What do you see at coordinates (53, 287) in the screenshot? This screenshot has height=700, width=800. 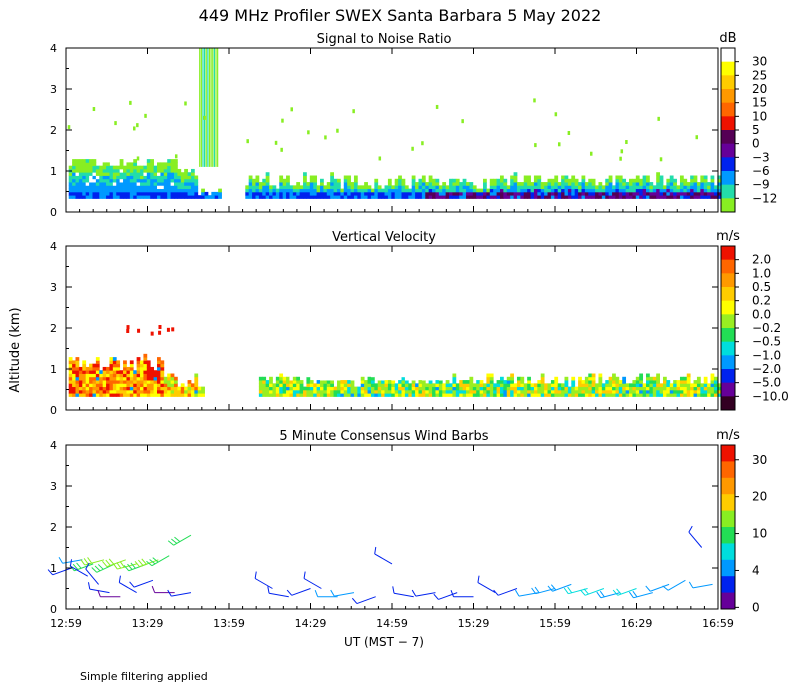 I see `y-tick-label: 3` at bounding box center [53, 287].